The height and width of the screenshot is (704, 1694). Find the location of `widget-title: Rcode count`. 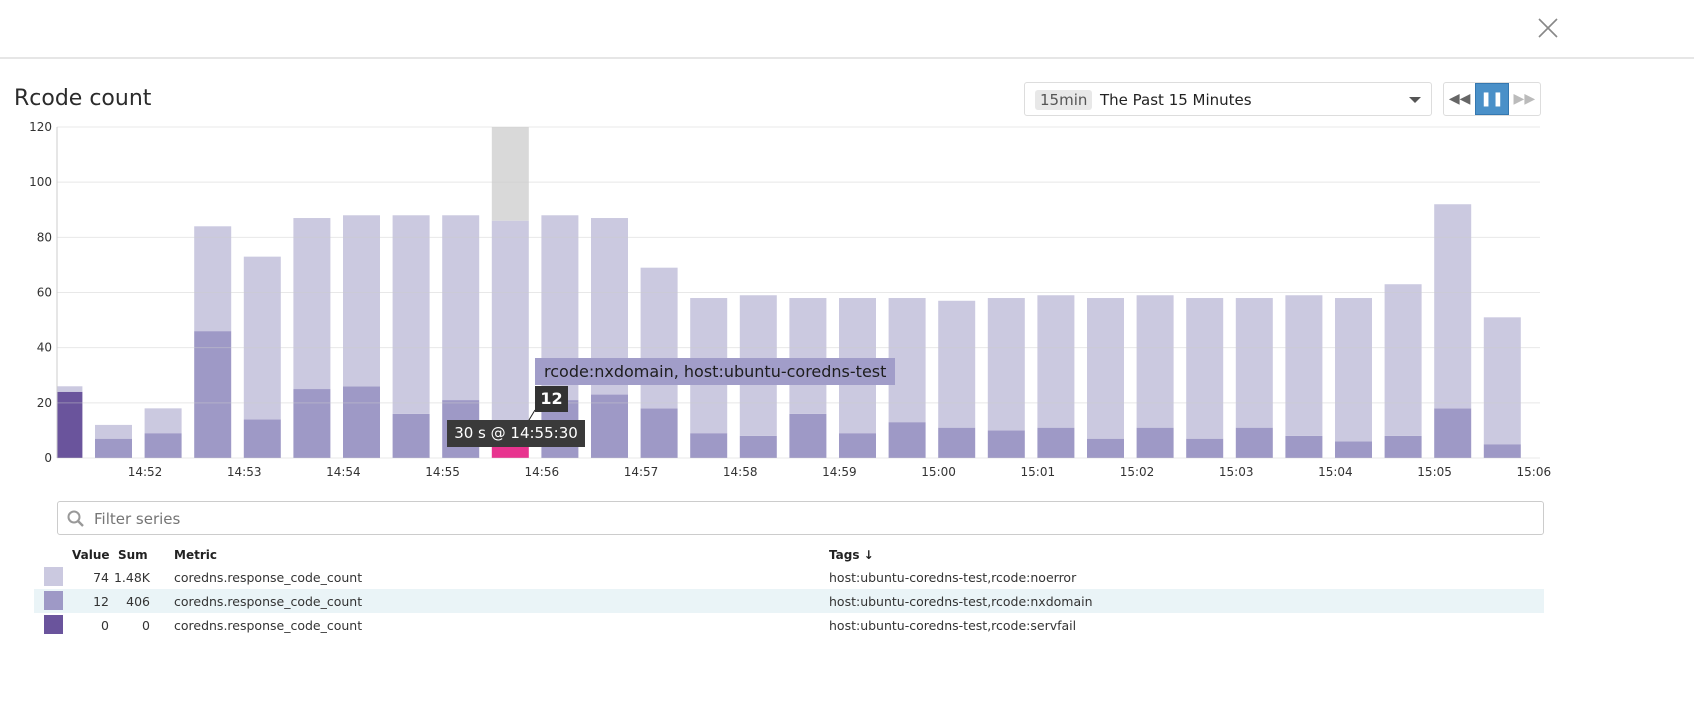

widget-title: Rcode count is located at coordinates (83, 98).